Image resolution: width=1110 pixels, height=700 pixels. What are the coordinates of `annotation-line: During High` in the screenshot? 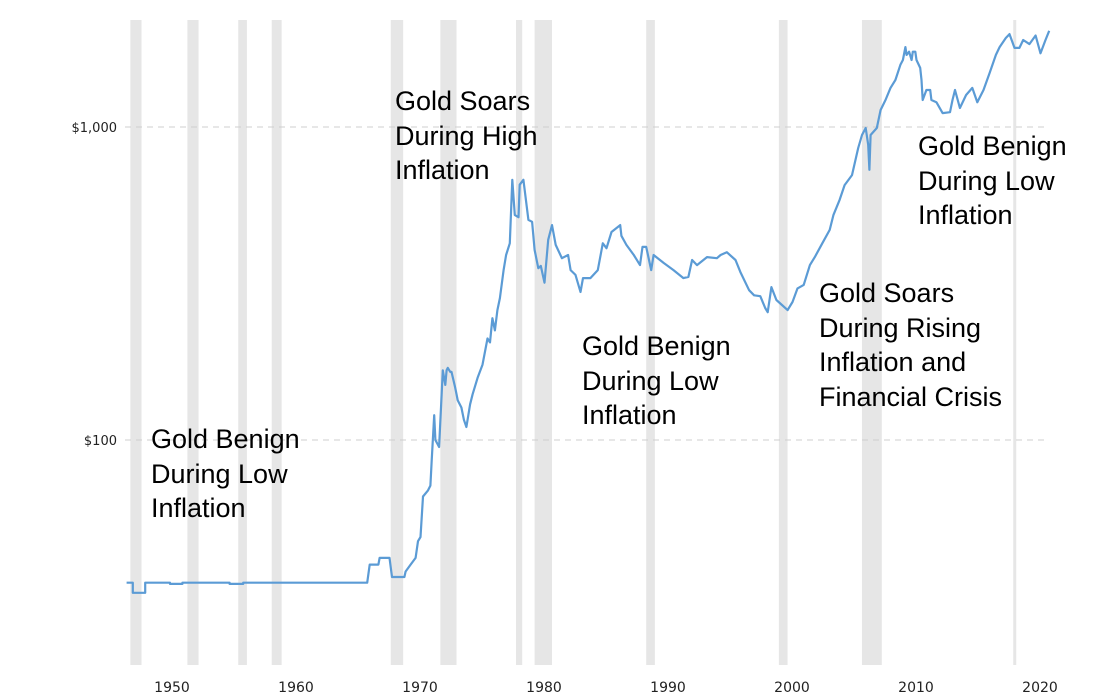 It's located at (466, 135).